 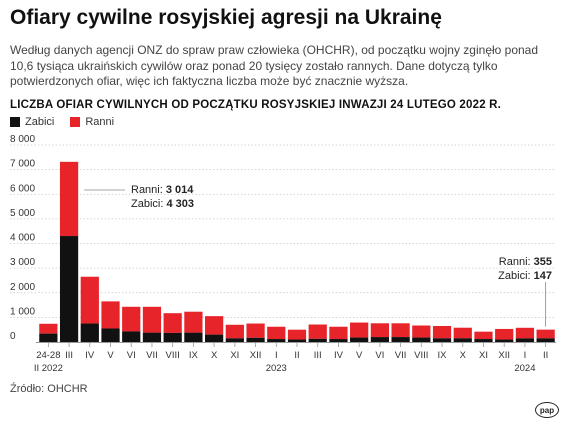 What do you see at coordinates (40, 122) in the screenshot?
I see `legend-label-killed: Zabici` at bounding box center [40, 122].